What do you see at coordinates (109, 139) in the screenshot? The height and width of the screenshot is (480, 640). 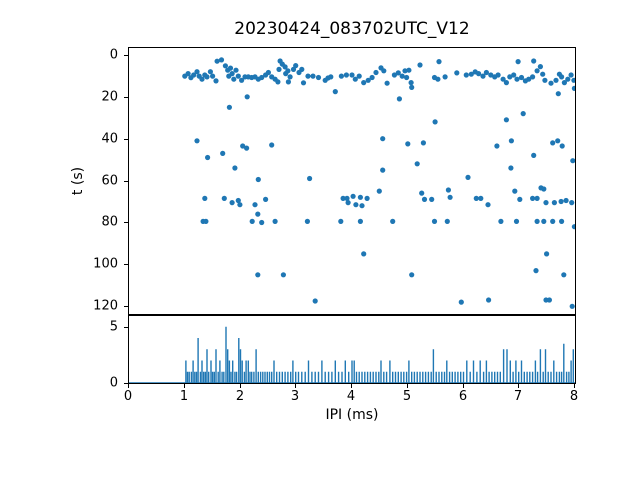 I see `y-tick-label: 40` at bounding box center [109, 139].